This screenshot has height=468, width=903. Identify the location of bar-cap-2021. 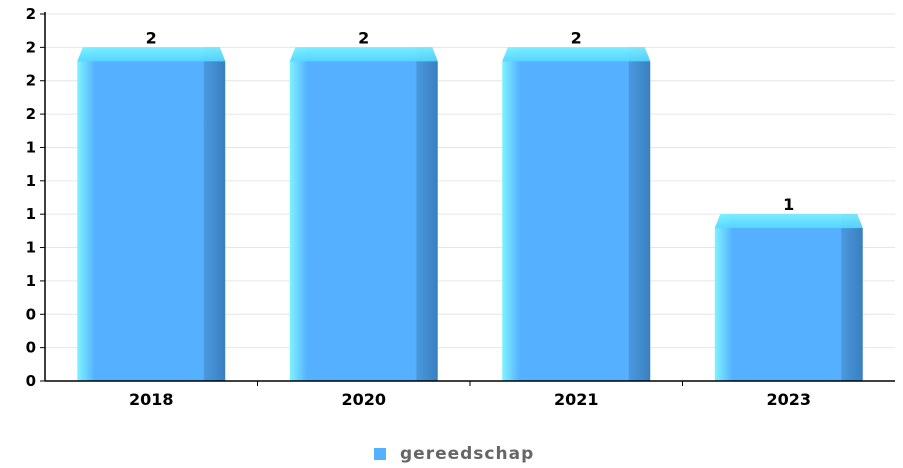
(576, 54).